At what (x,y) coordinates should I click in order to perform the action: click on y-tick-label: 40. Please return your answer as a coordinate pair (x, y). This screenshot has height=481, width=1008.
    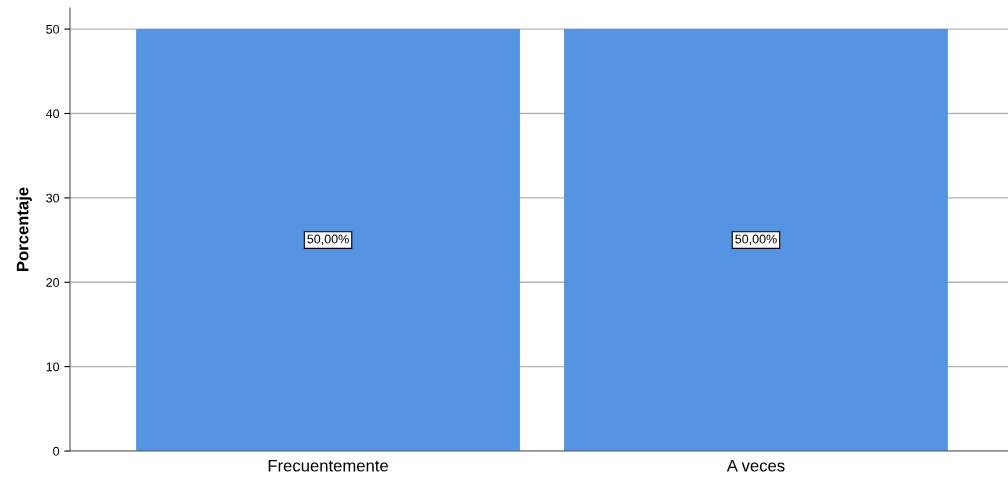
    Looking at the image, I should click on (52, 114).